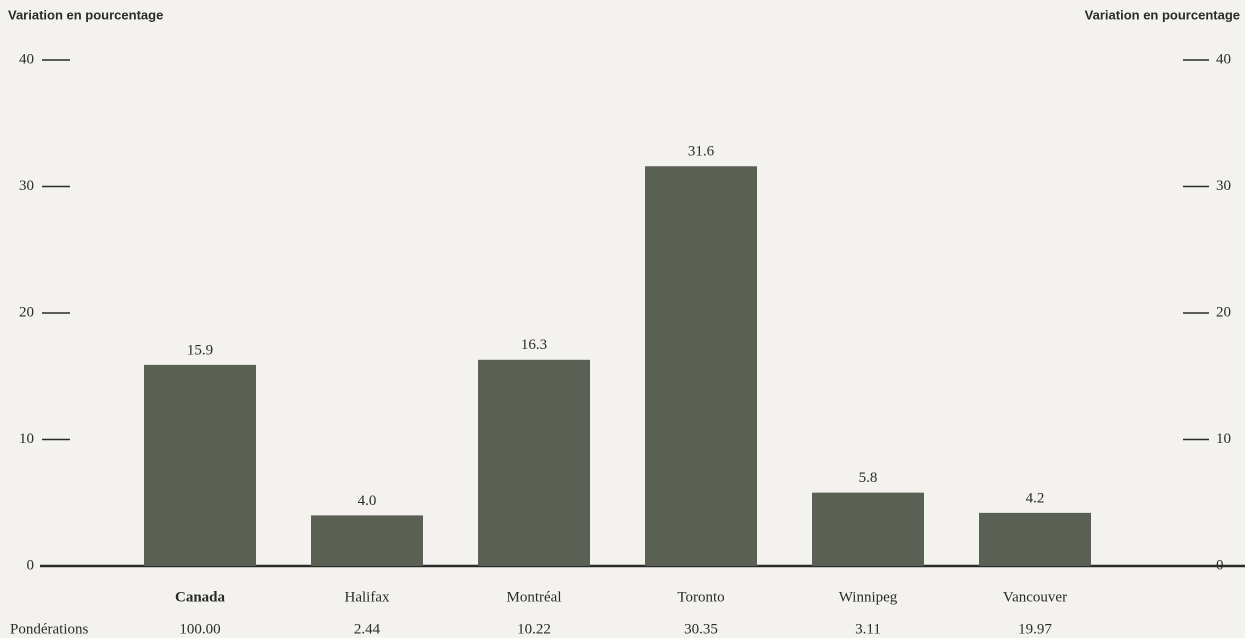  What do you see at coordinates (367, 501) in the screenshot?
I see `value-label: 4.0` at bounding box center [367, 501].